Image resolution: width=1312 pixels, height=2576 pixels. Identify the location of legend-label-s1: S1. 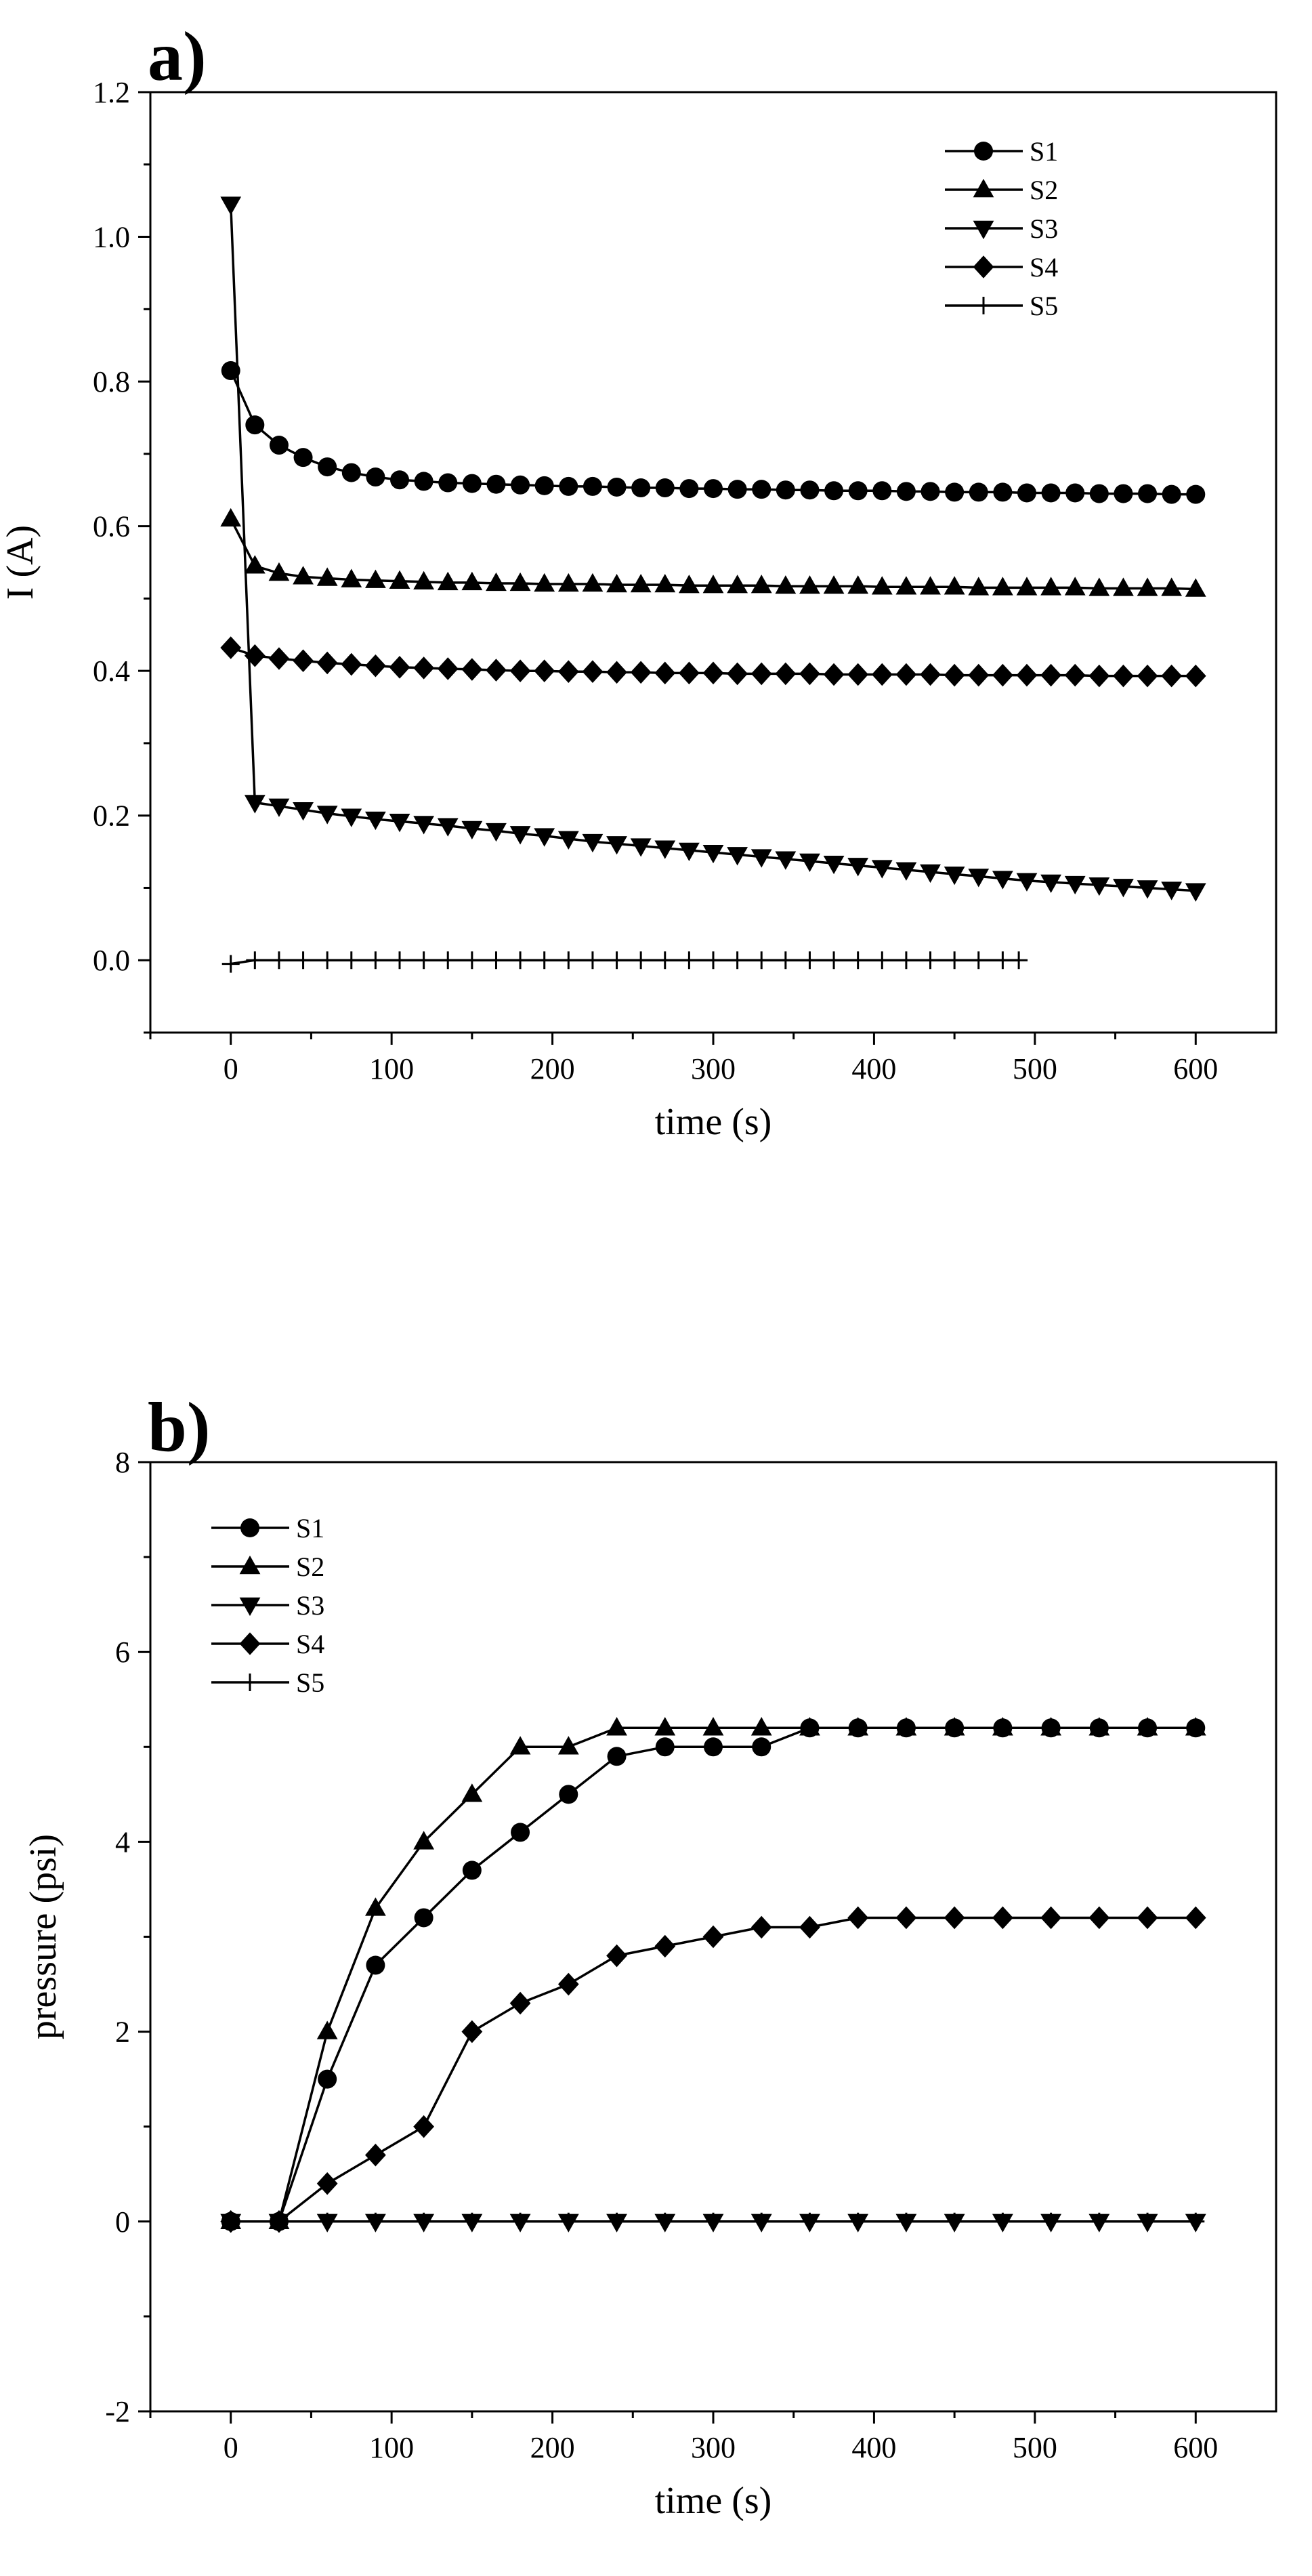
(1044, 151).